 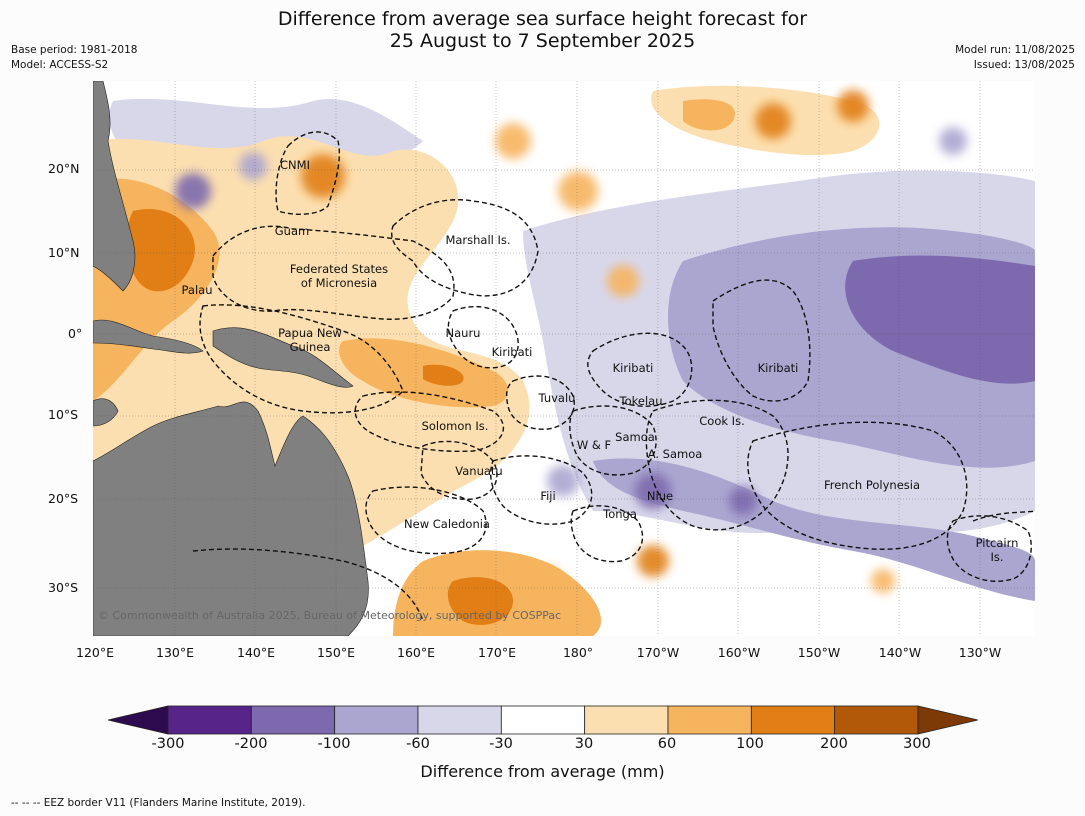 What do you see at coordinates (1015, 58) in the screenshot?
I see `run-info: Model run: 11/08/2025 Issued: 13/08/2025` at bounding box center [1015, 58].